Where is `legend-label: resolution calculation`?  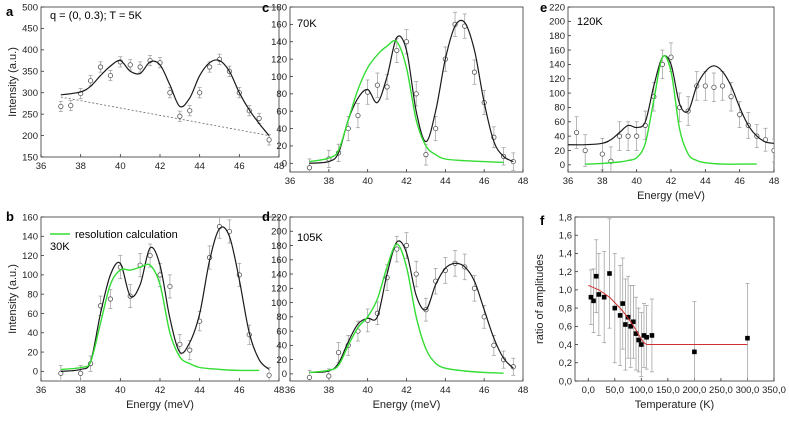
legend-label: resolution calculation is located at coordinates (126, 235).